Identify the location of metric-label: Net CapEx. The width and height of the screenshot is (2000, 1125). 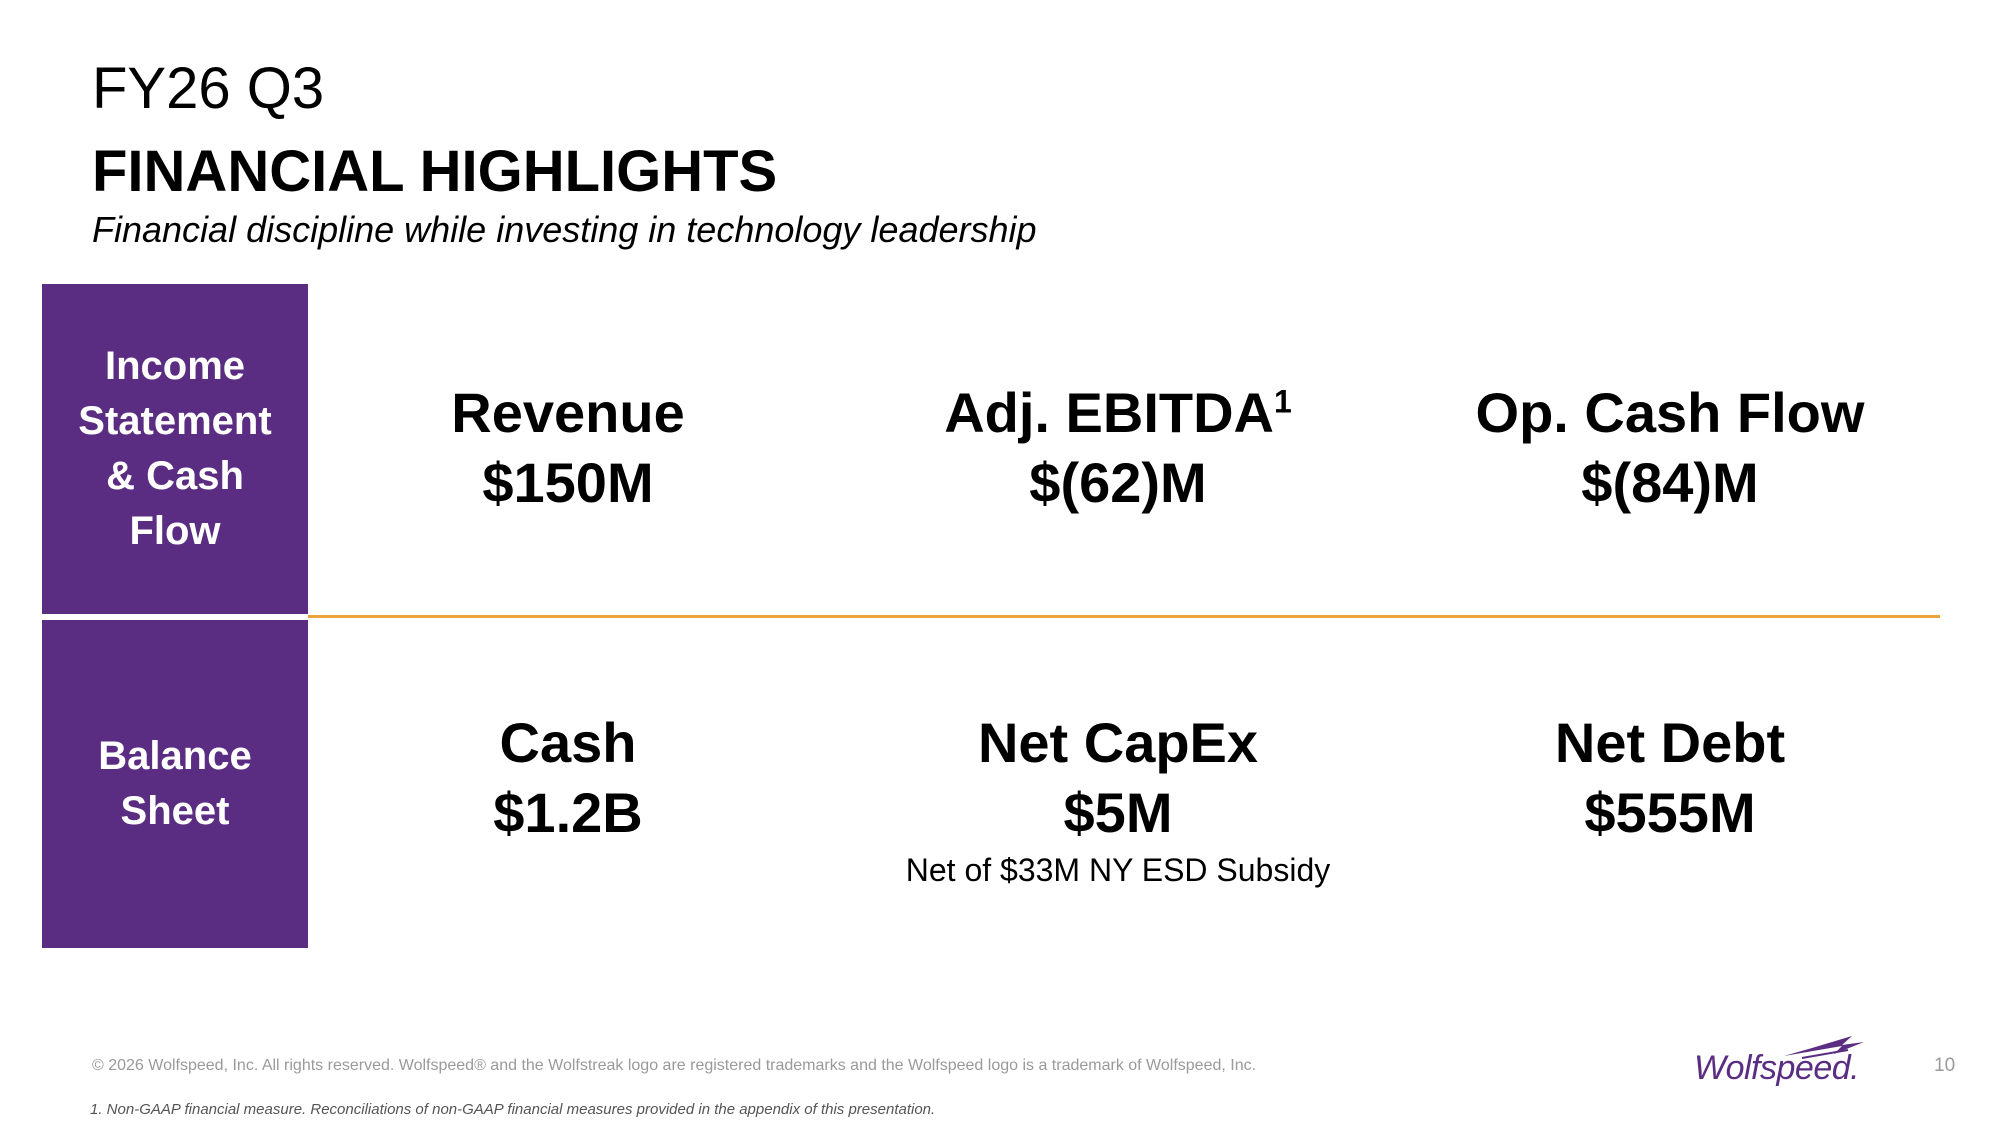
(1118, 742).